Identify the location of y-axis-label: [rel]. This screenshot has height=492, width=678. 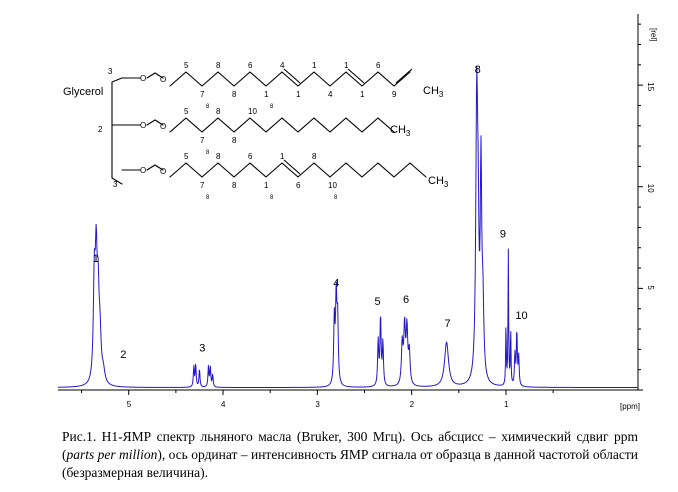
(653, 34).